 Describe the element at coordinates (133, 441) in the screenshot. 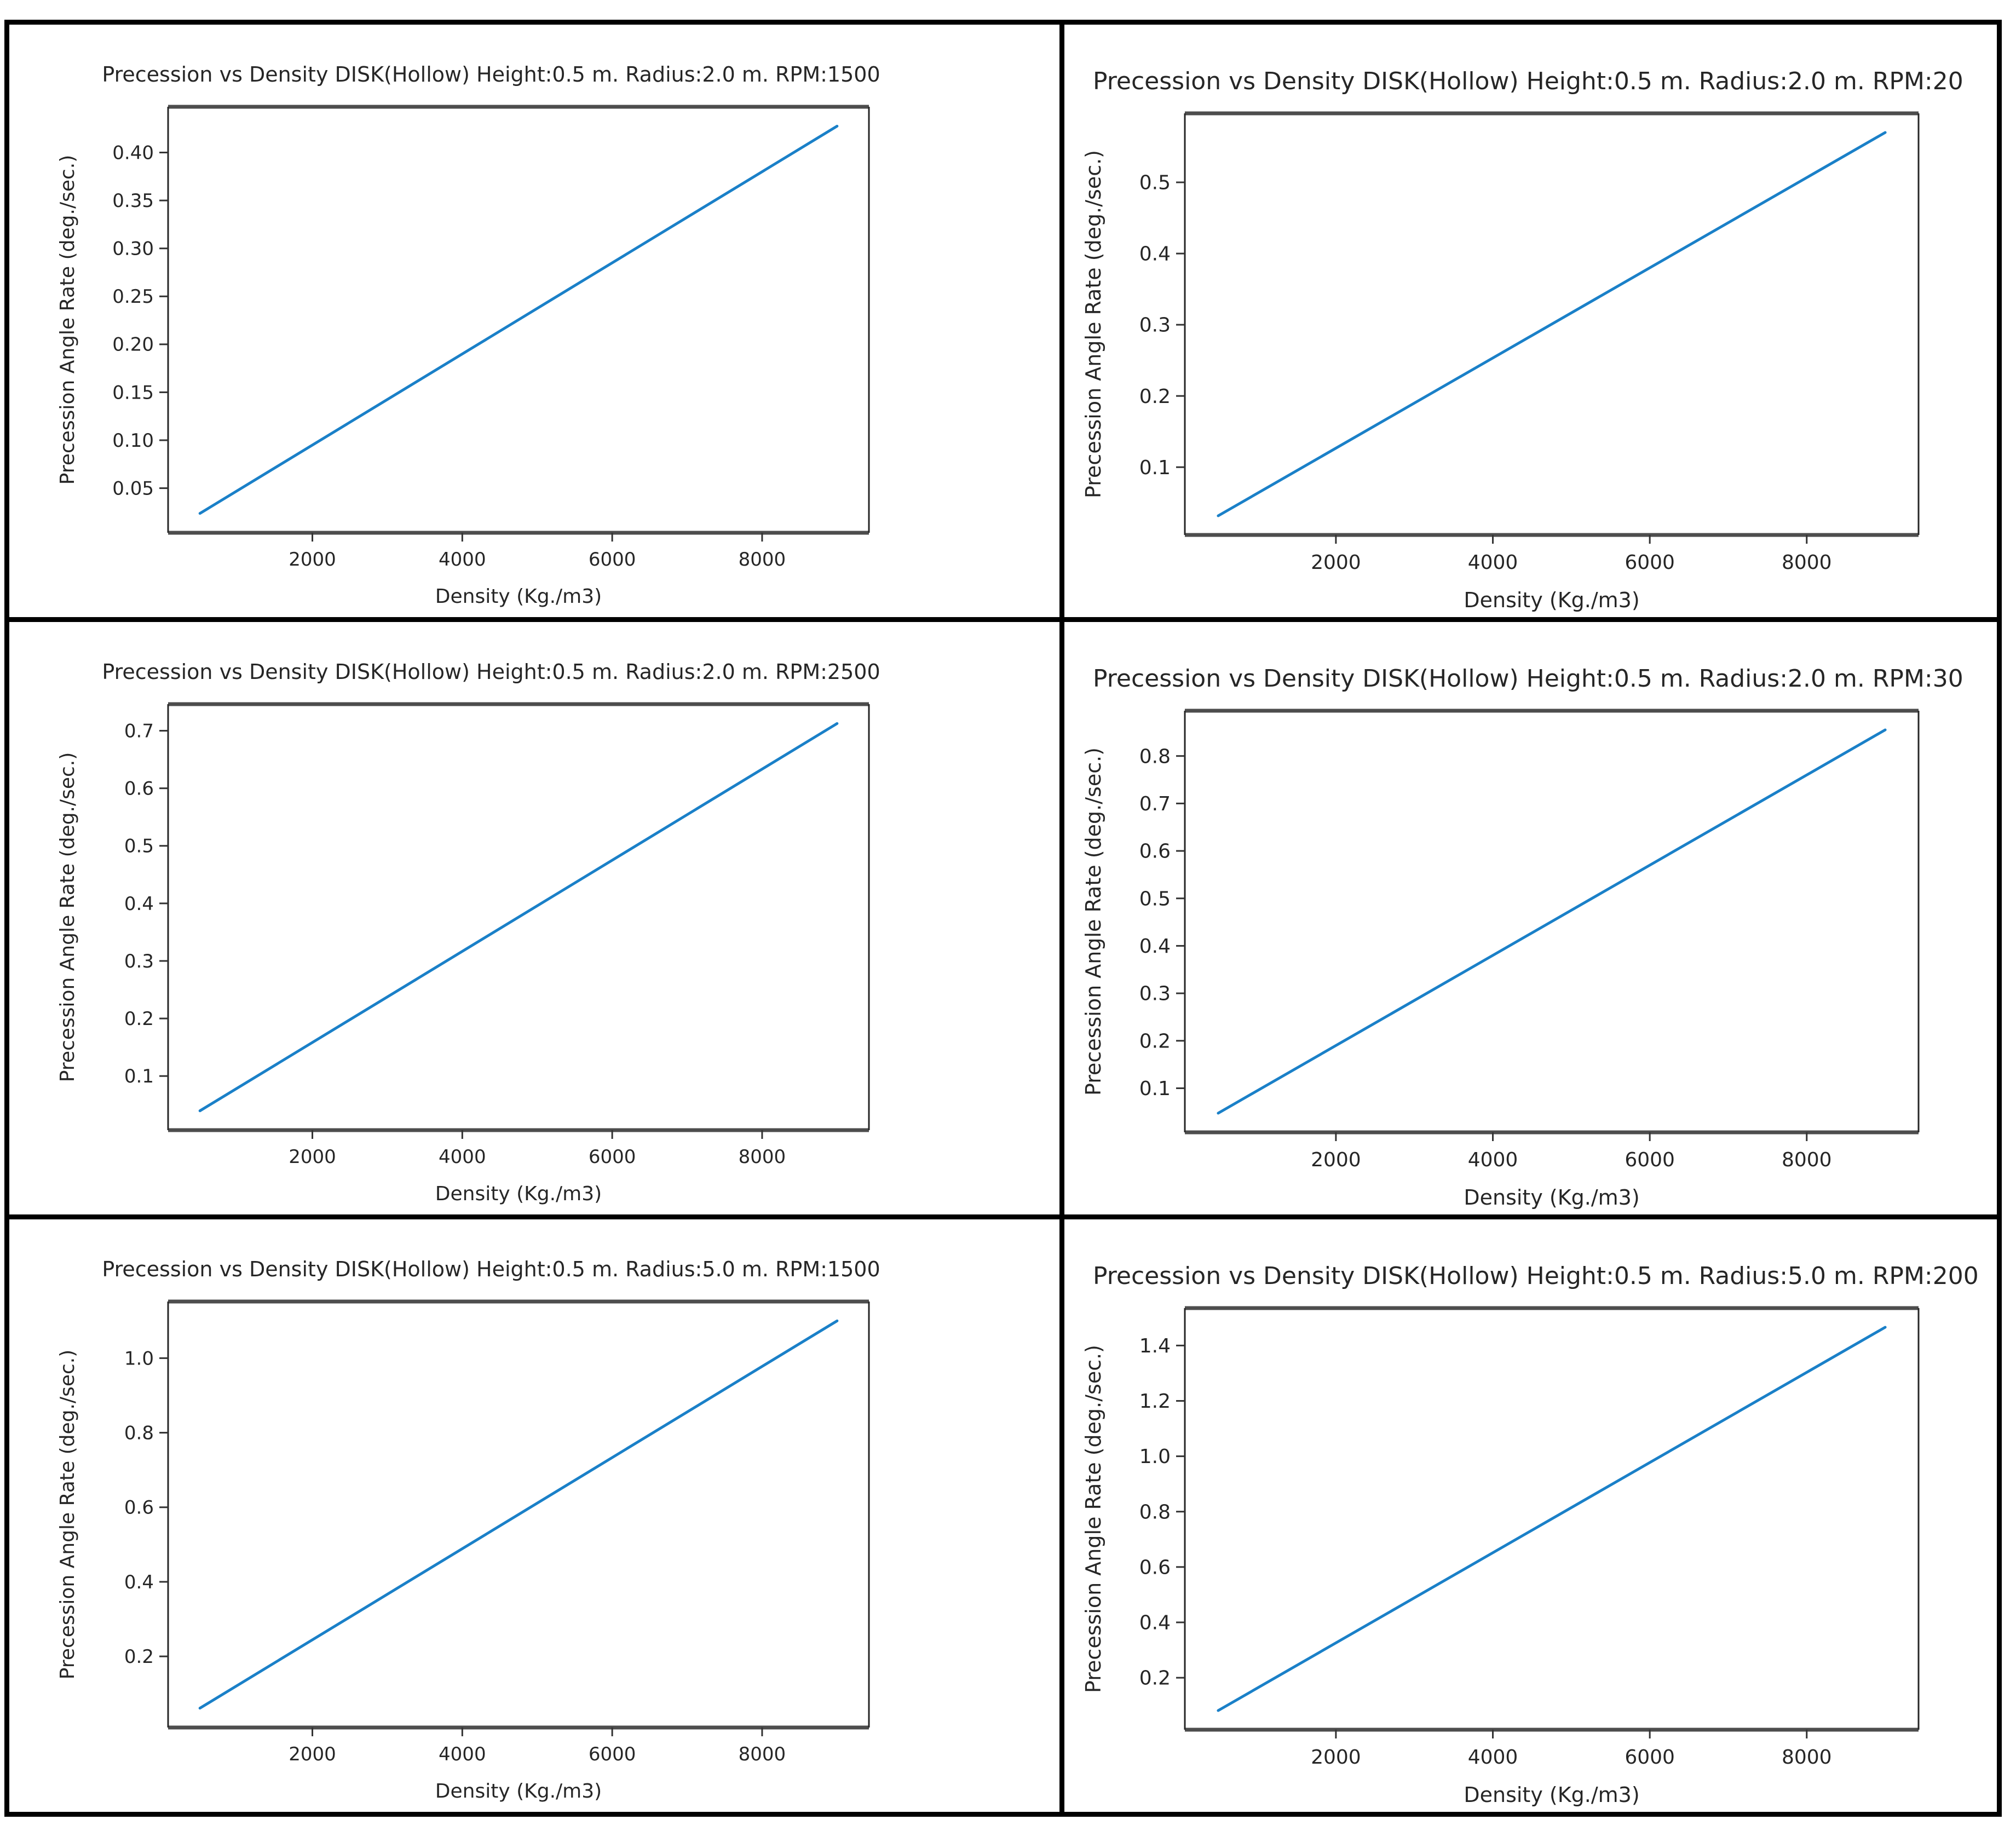

I see `y-tick-label: 0.10` at that location.